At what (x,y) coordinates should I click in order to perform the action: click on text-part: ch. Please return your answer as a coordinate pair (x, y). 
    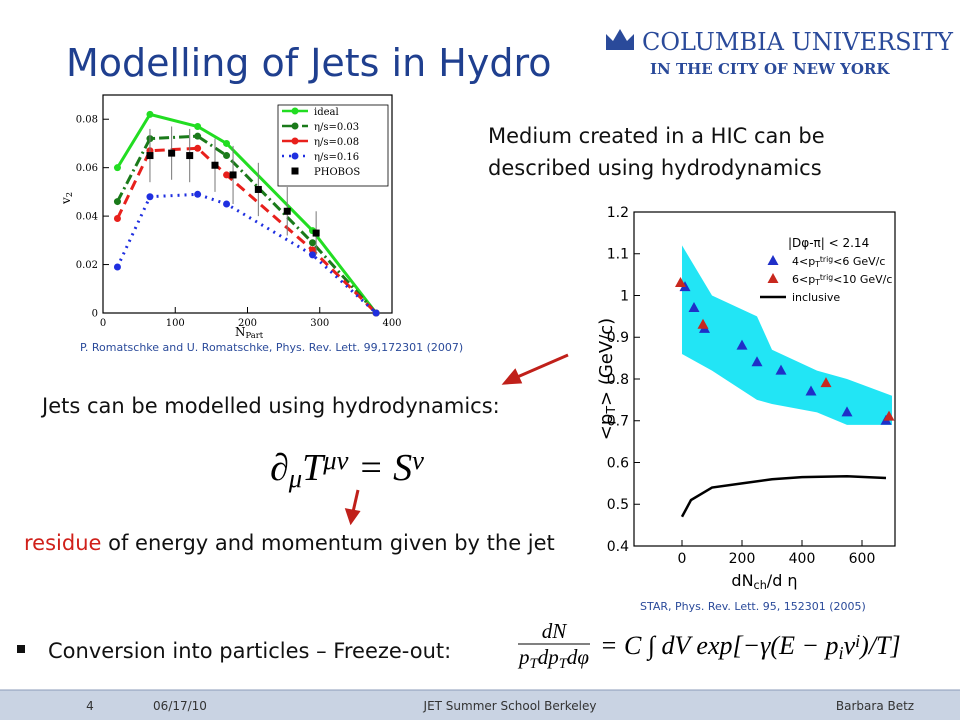
    Looking at the image, I should click on (760, 585).